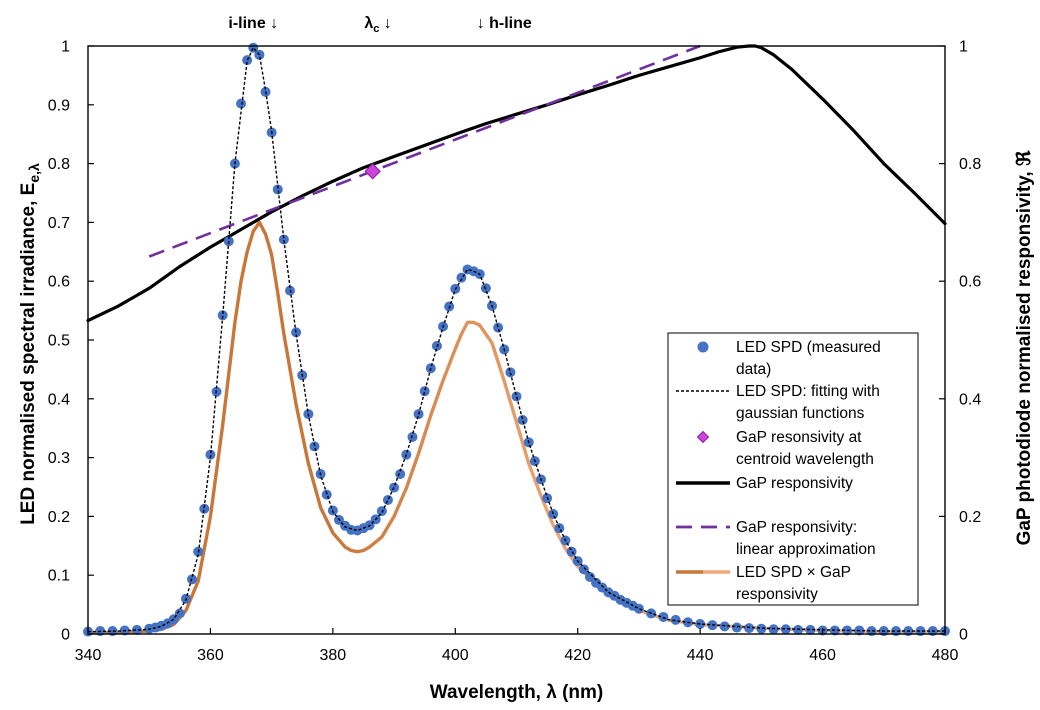 The width and height of the screenshot is (1040, 710). Describe the element at coordinates (65, 635) in the screenshot. I see `y-left-tick-label: 0` at that location.